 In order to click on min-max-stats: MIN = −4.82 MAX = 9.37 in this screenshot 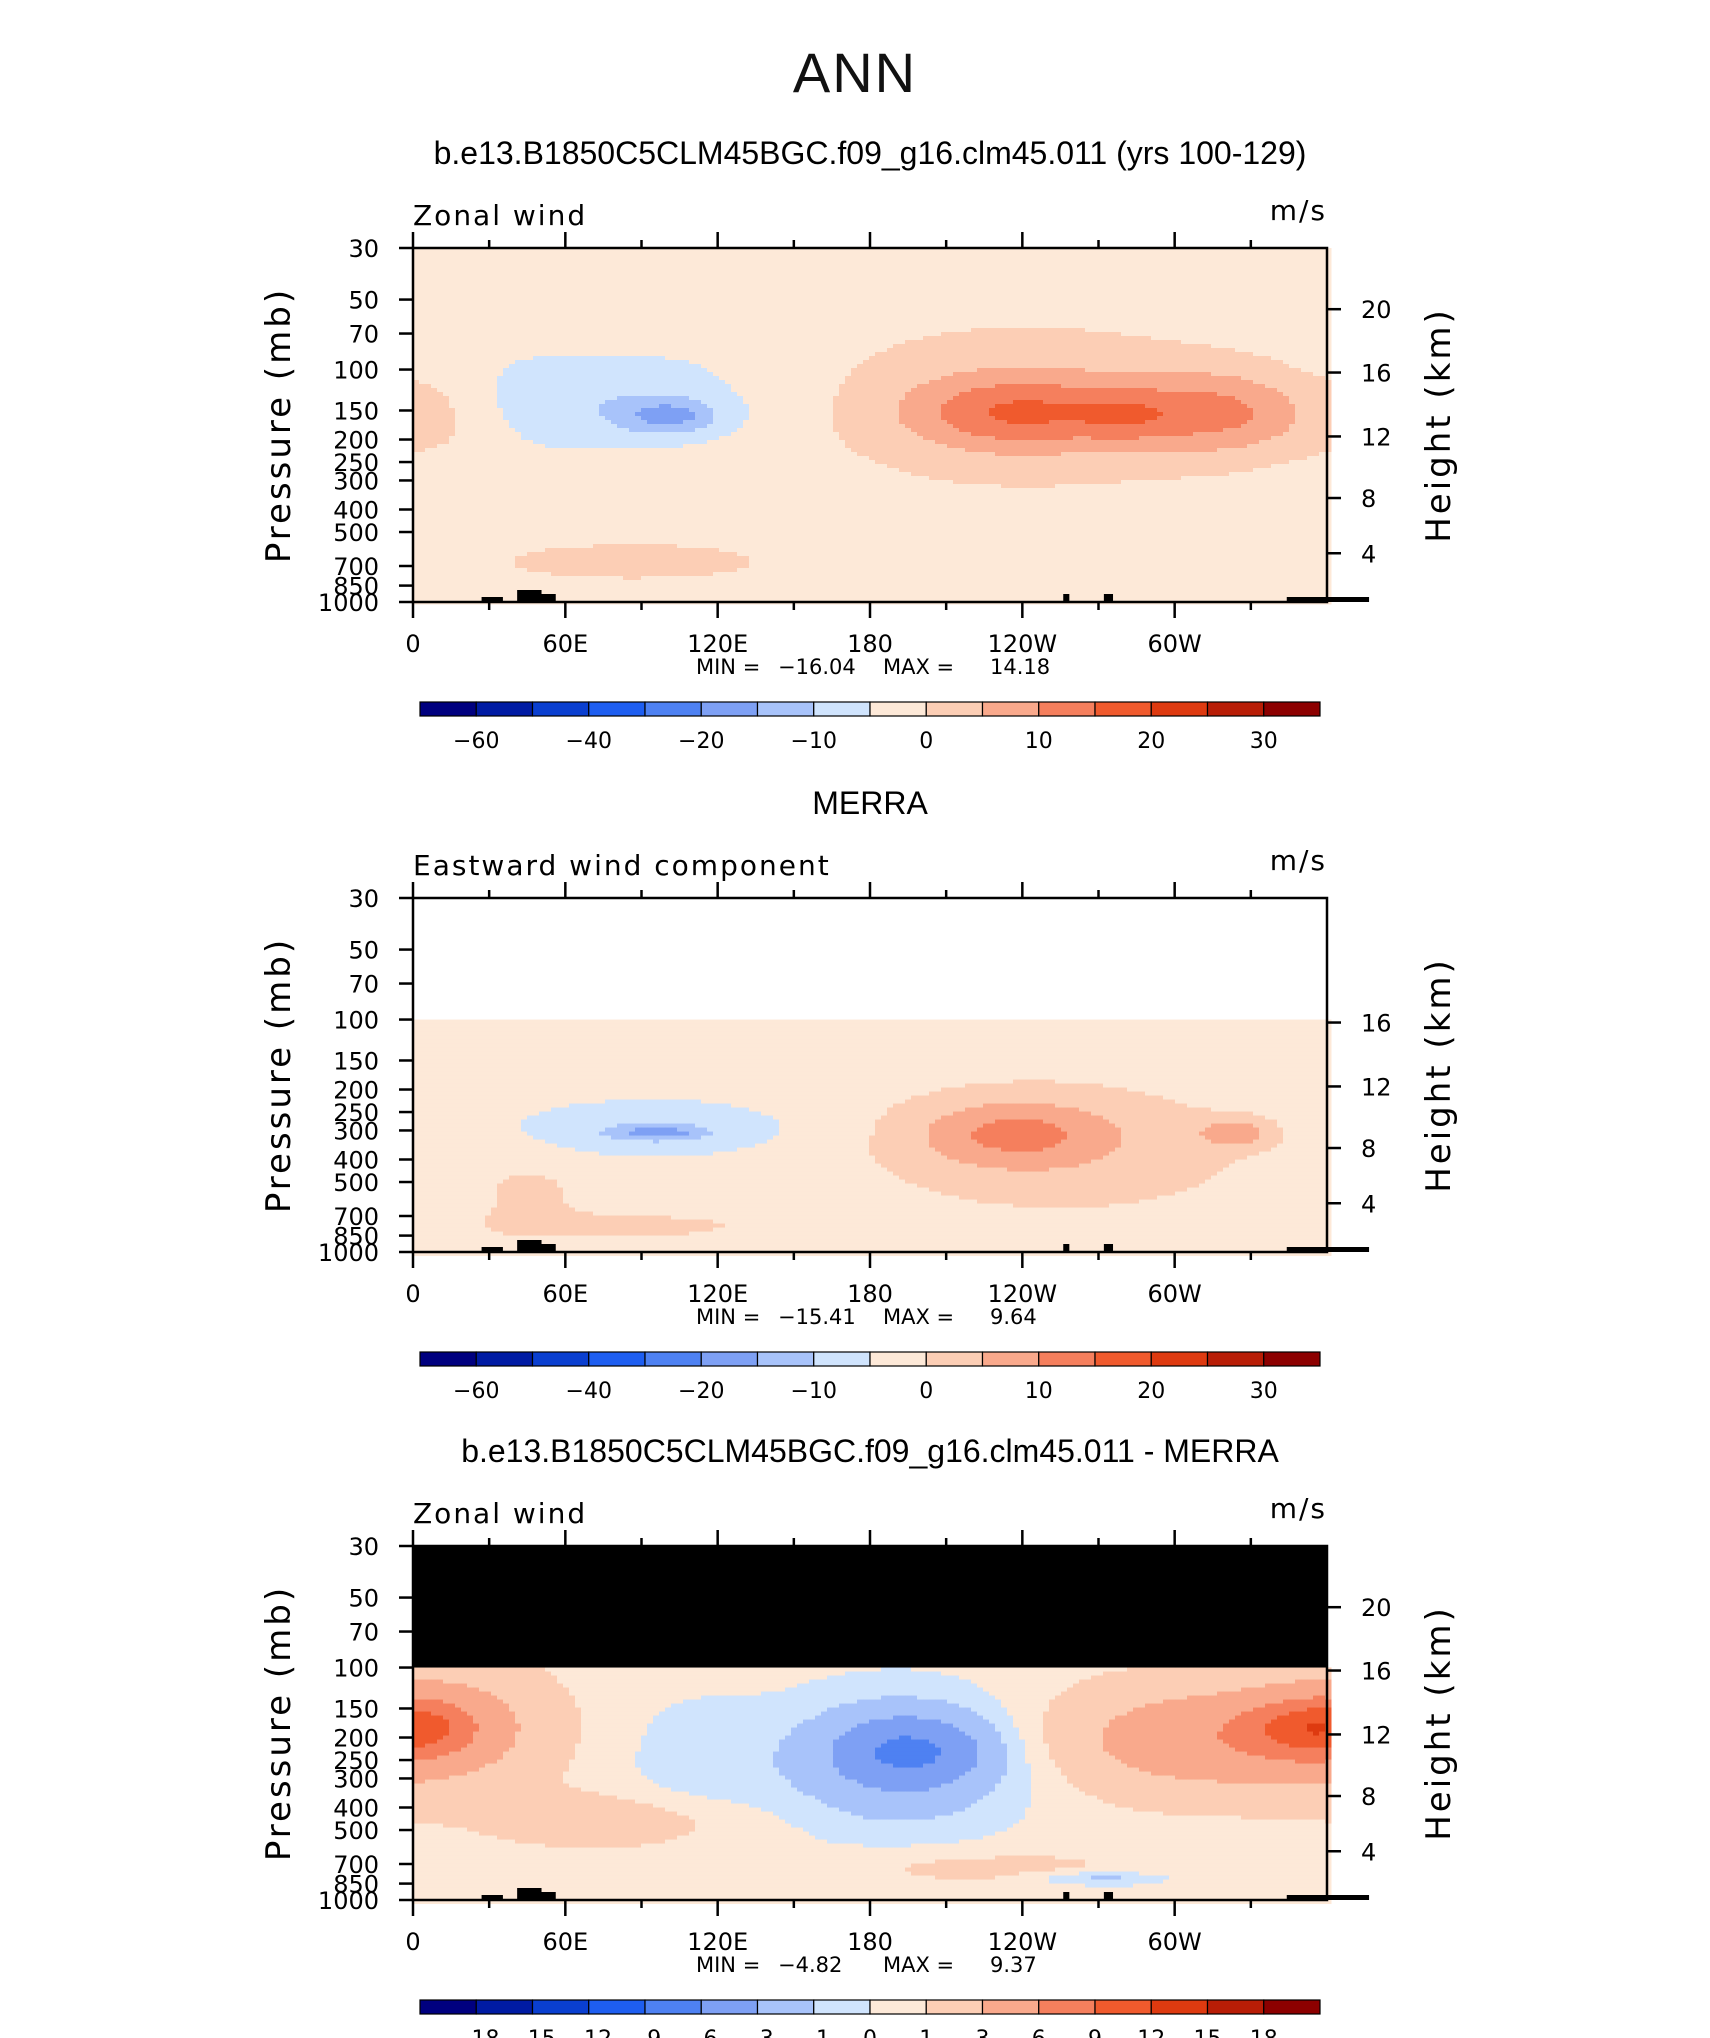, I will do `click(866, 1965)`.